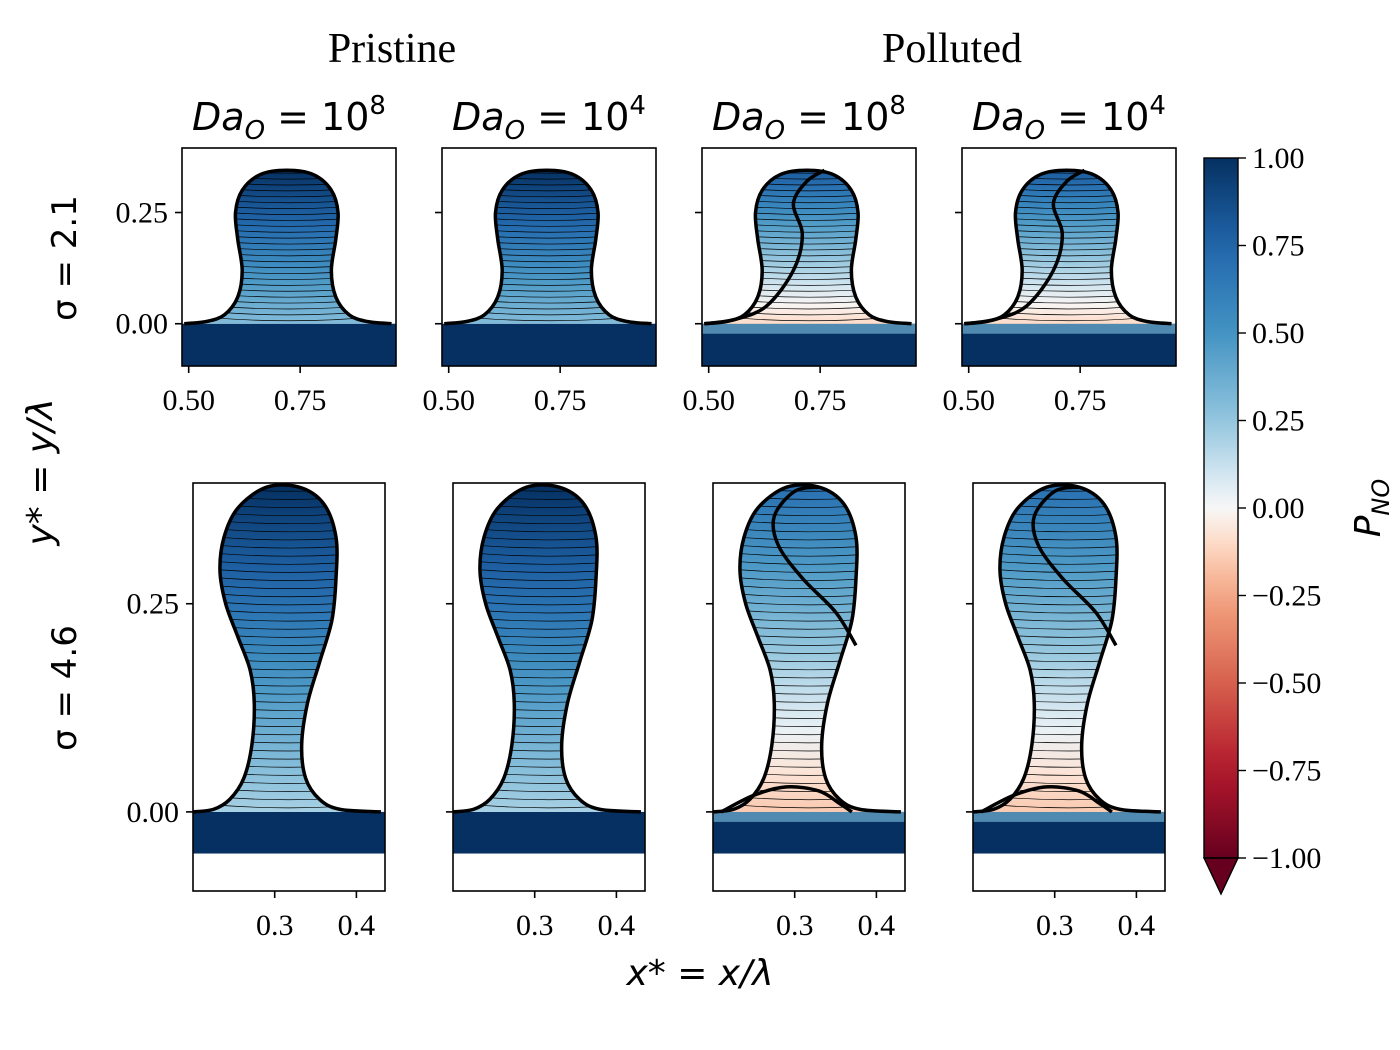  What do you see at coordinates (1278, 158) in the screenshot?
I see `colorbar-tick-label: 1.00` at bounding box center [1278, 158].